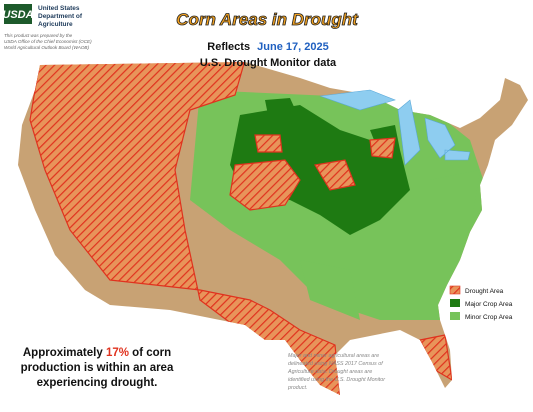 This screenshot has height=412, width=533. Describe the element at coordinates (333, 356) in the screenshot. I see `footnote-line: Major and minor agricultural areas are` at that location.